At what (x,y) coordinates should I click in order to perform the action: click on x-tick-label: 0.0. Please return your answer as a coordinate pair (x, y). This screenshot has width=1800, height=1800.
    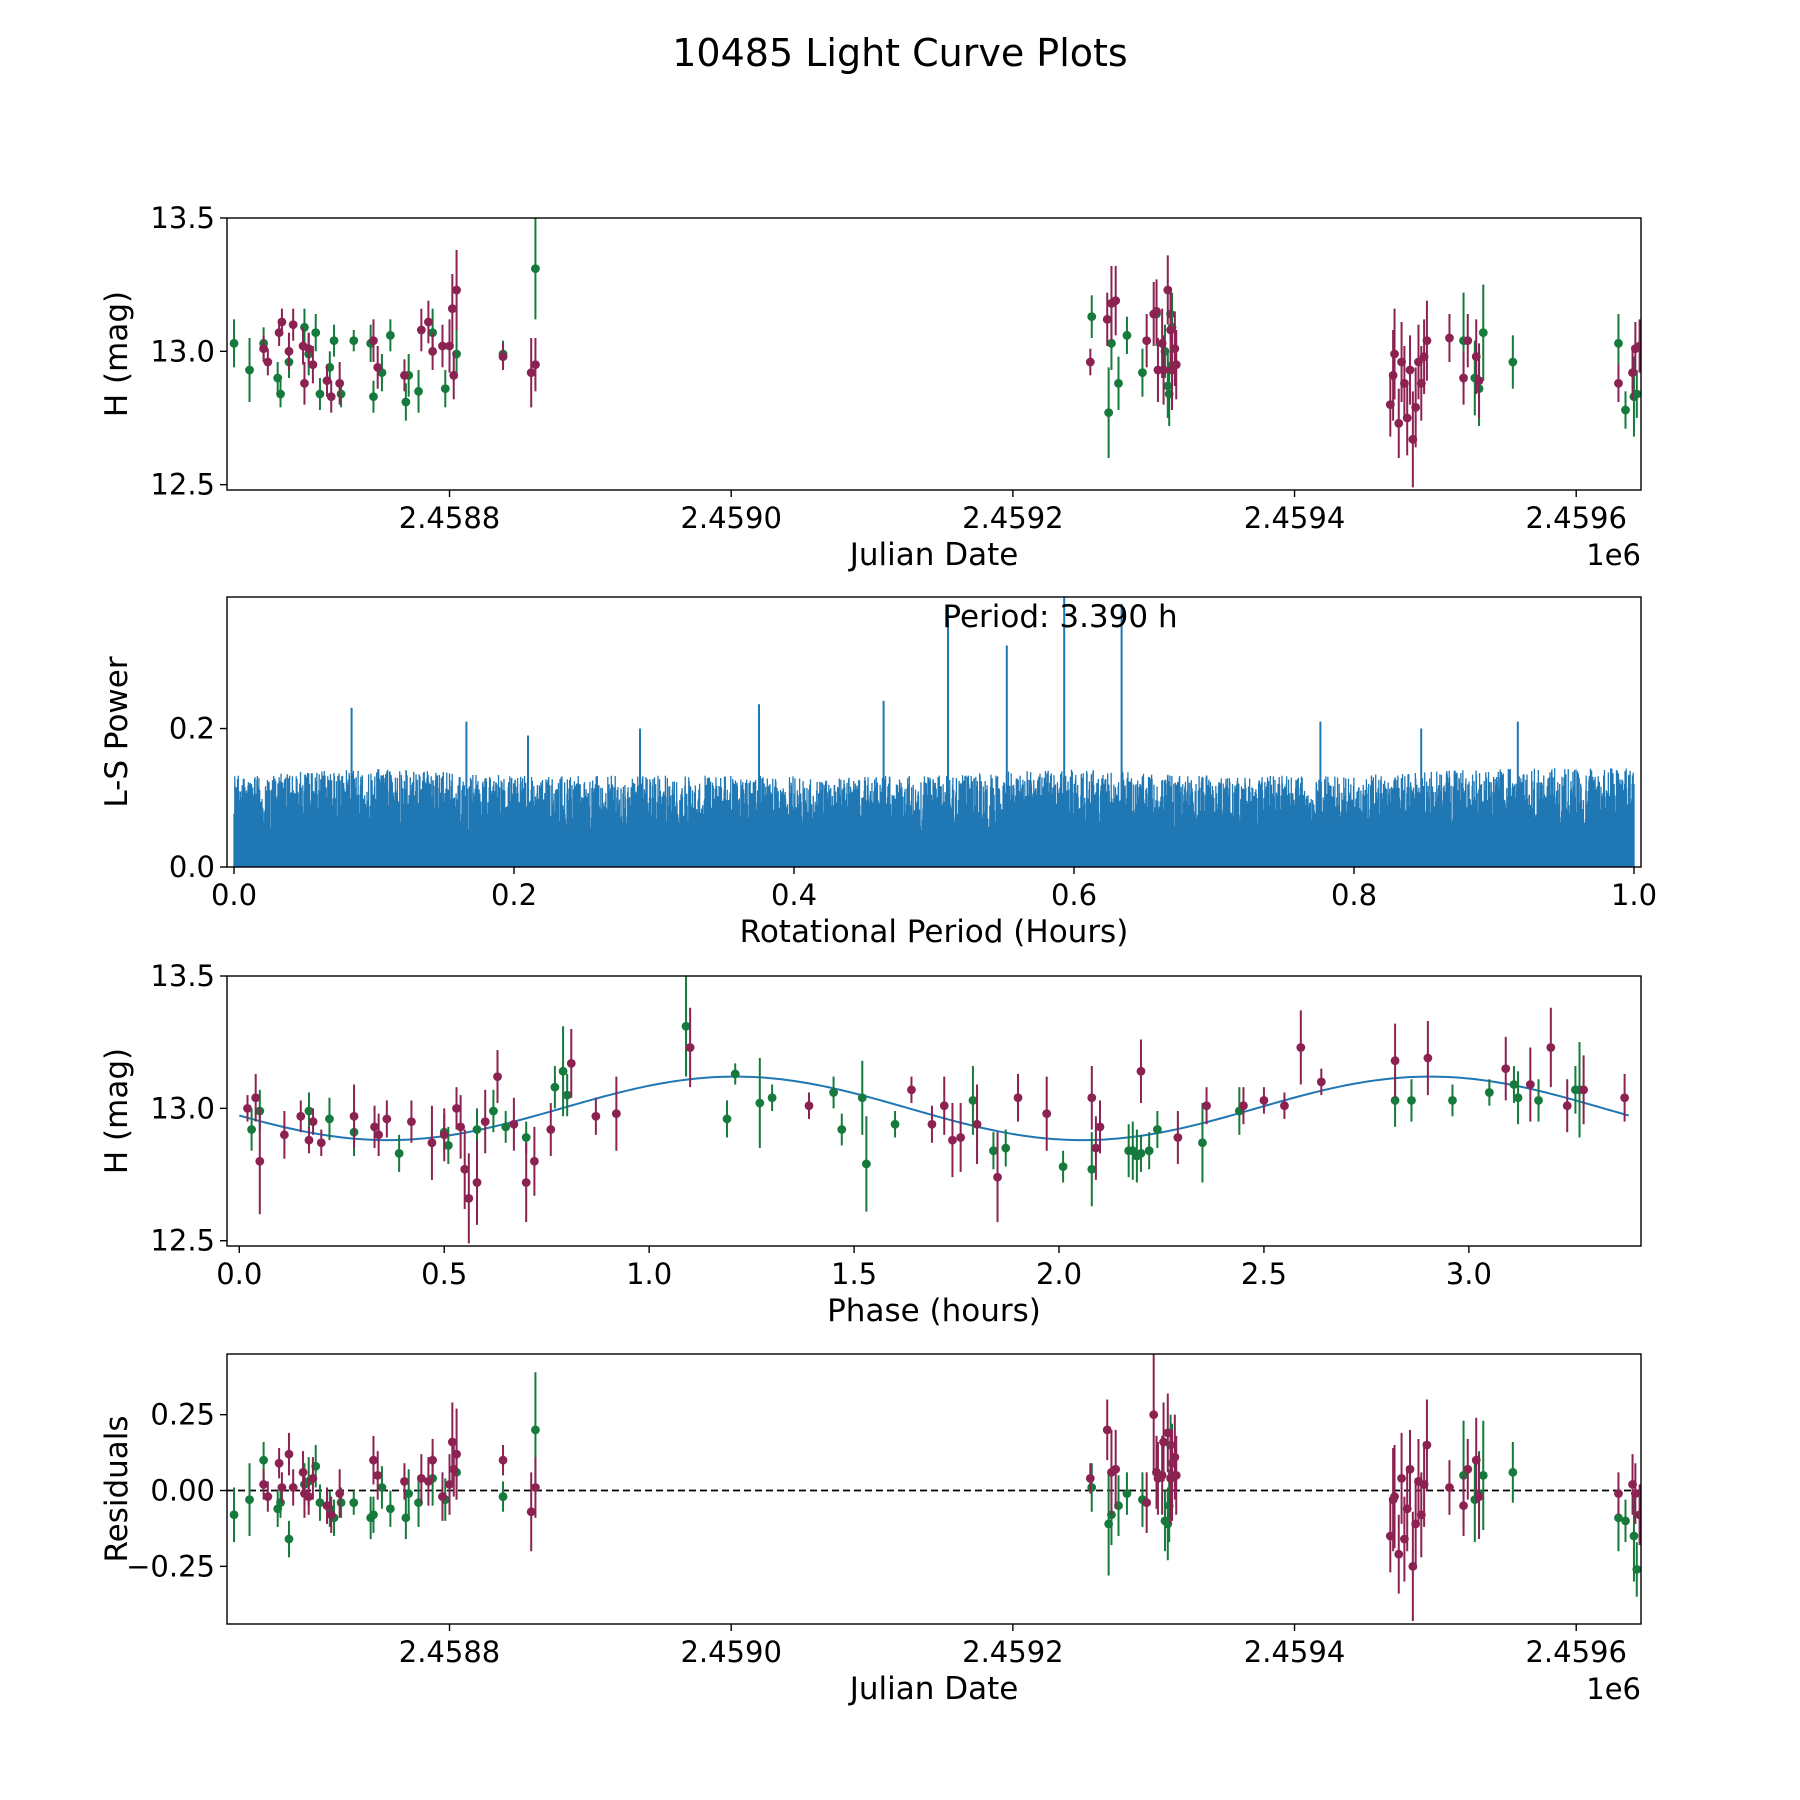
    Looking at the image, I should click on (239, 1274).